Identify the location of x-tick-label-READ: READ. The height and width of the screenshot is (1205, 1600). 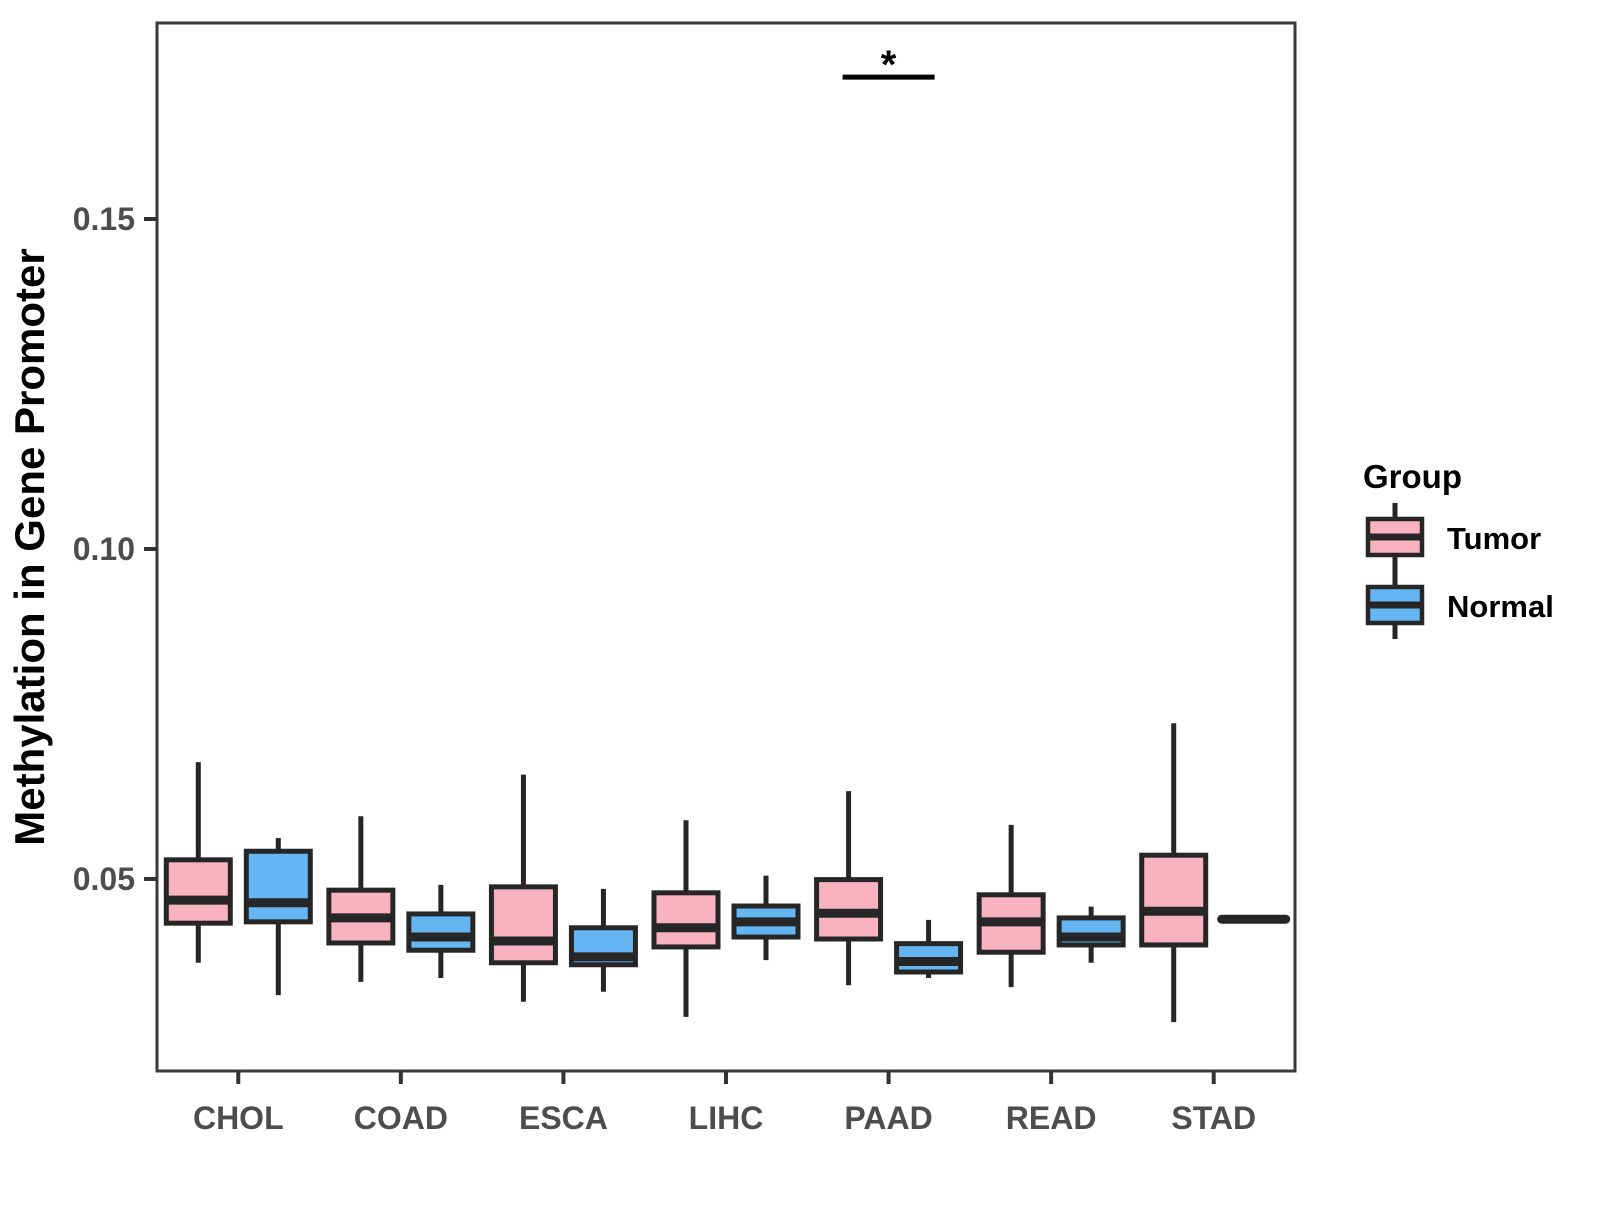
(1051, 1118).